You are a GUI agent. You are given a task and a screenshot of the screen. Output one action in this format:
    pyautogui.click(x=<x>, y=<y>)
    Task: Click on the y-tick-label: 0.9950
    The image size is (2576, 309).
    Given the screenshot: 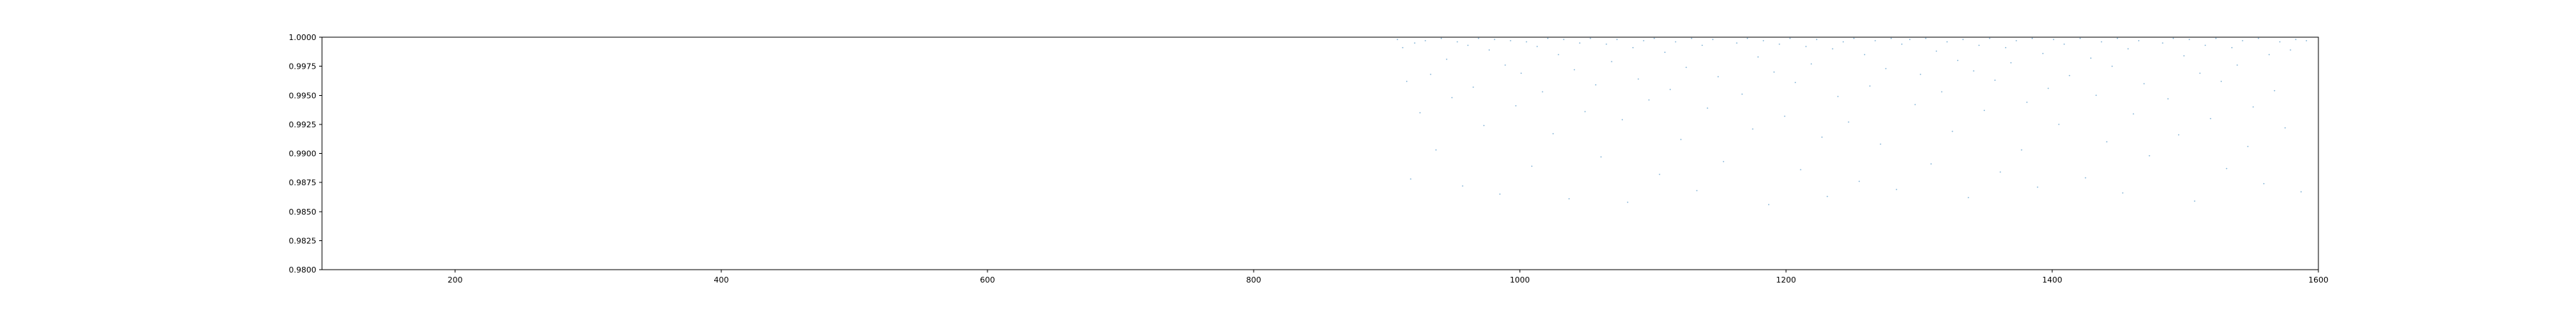 What is the action you would take?
    pyautogui.click(x=303, y=95)
    